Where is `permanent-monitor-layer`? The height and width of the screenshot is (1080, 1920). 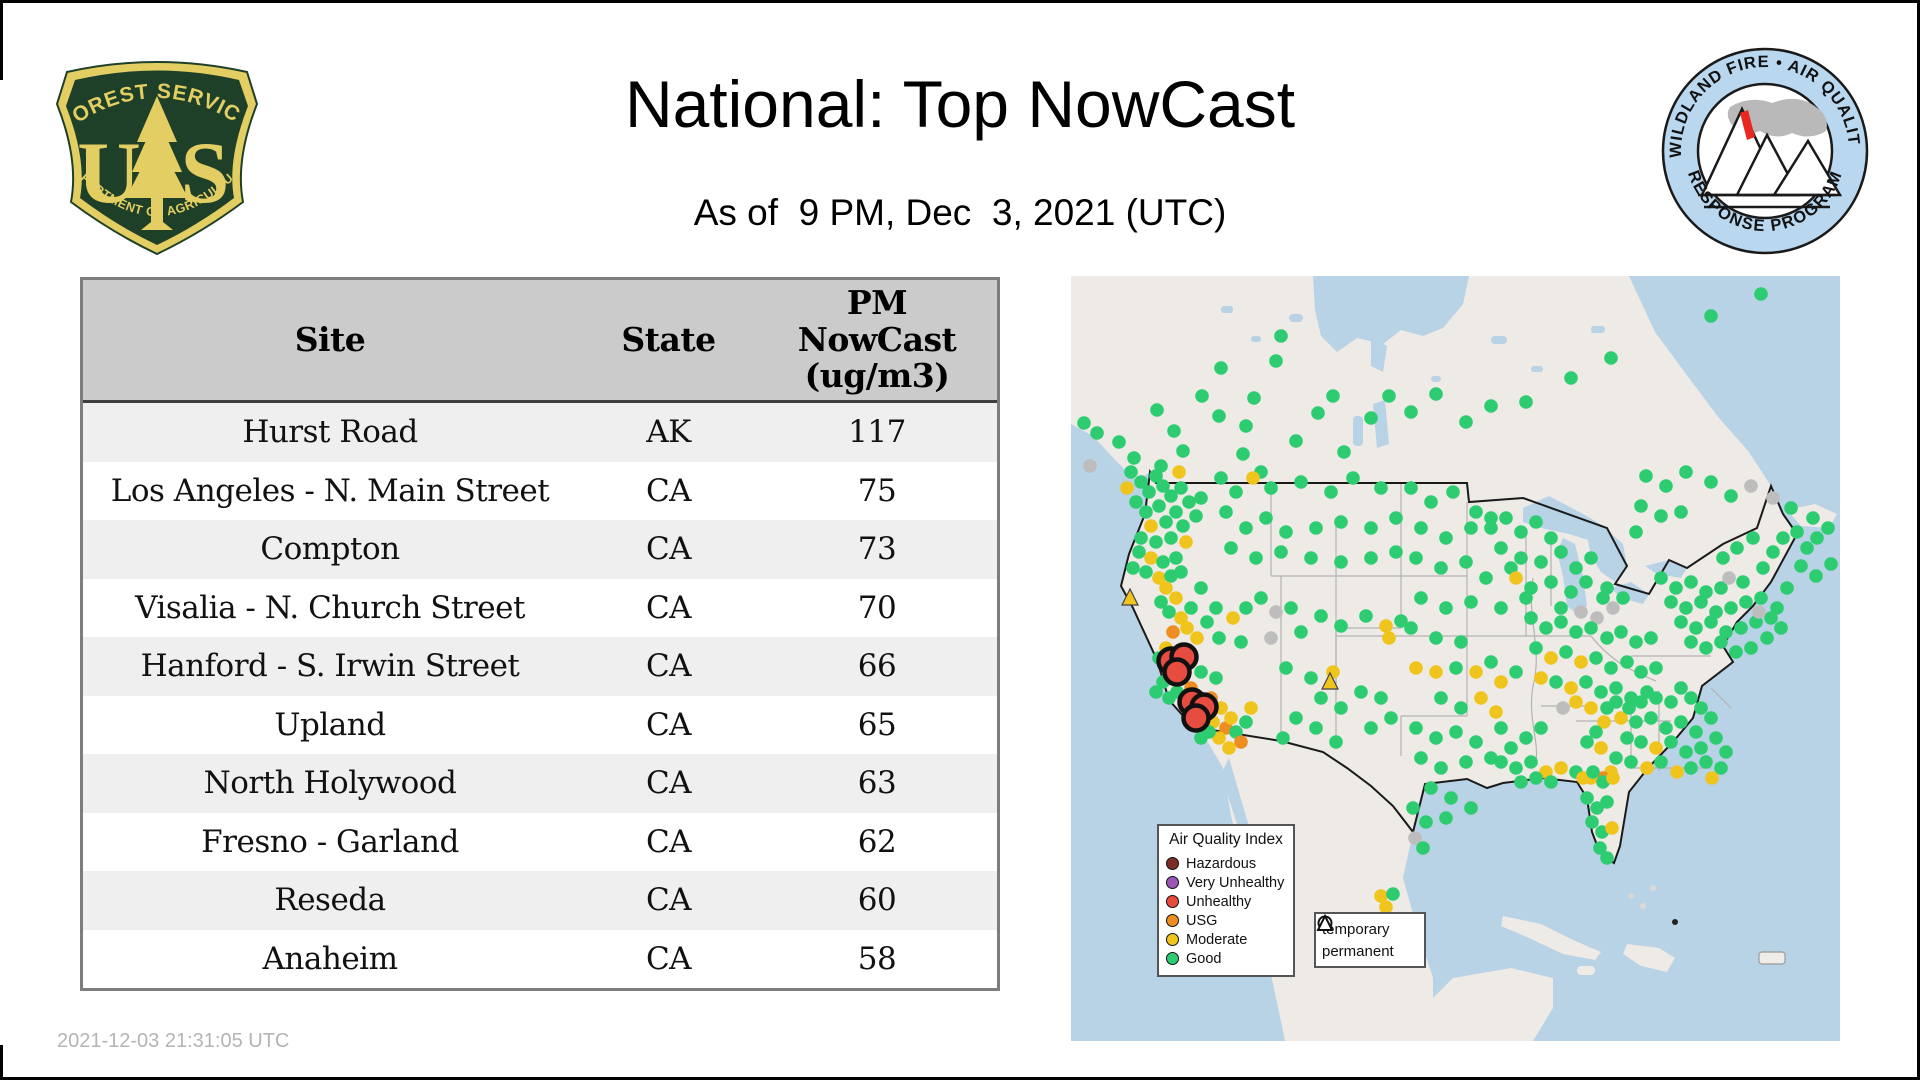 permanent-monitor-layer is located at coordinates (1230, 638).